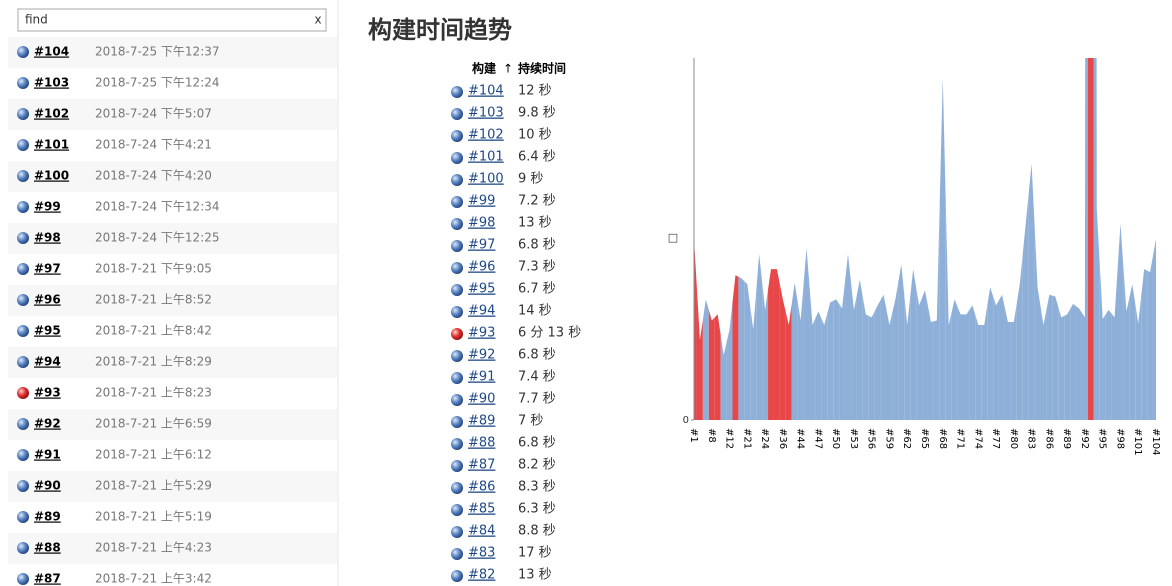  What do you see at coordinates (817, 438) in the screenshot?
I see `x-tick-label: #47` at bounding box center [817, 438].